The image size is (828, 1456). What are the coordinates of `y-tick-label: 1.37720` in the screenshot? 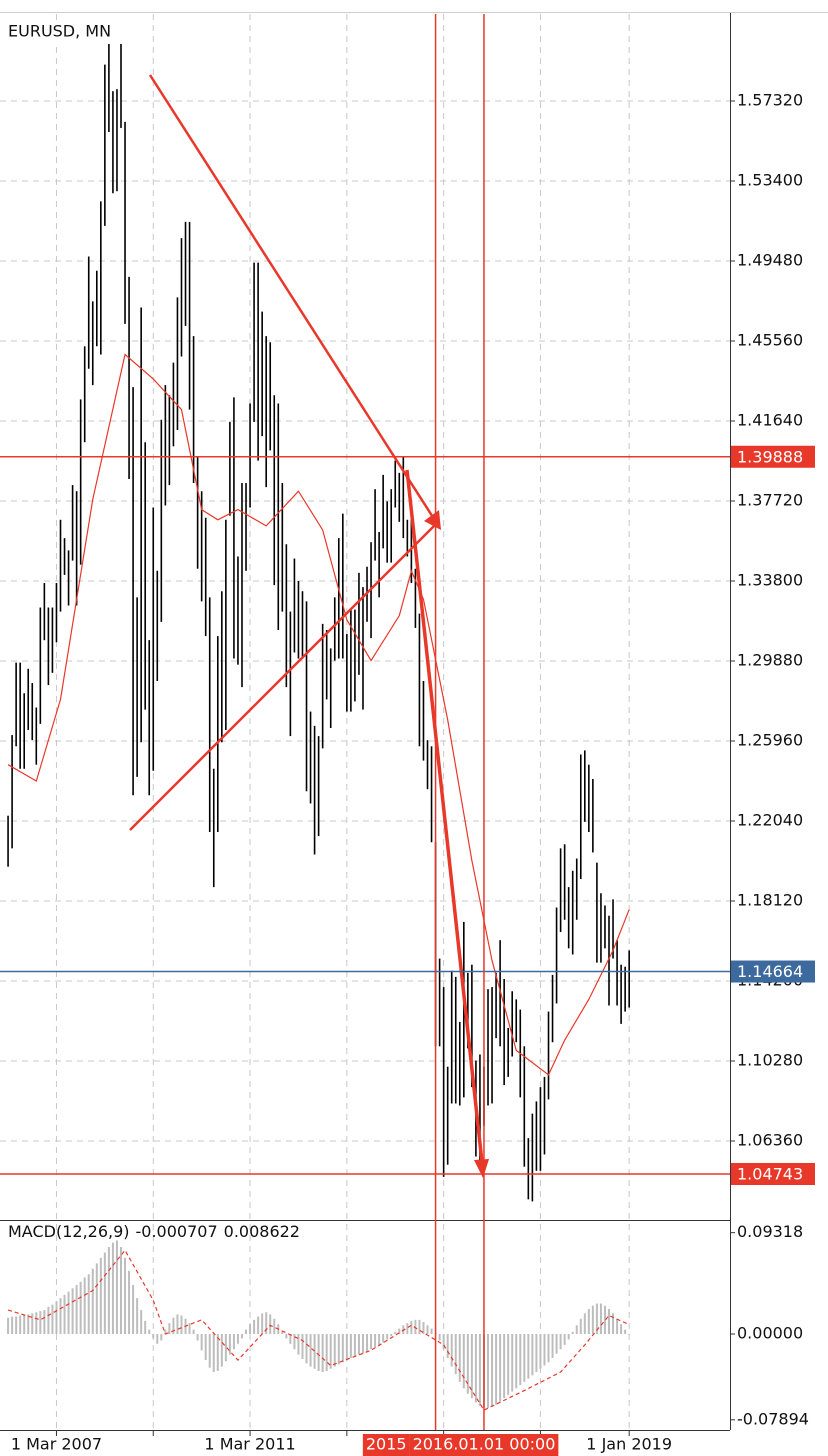 It's located at (770, 500).